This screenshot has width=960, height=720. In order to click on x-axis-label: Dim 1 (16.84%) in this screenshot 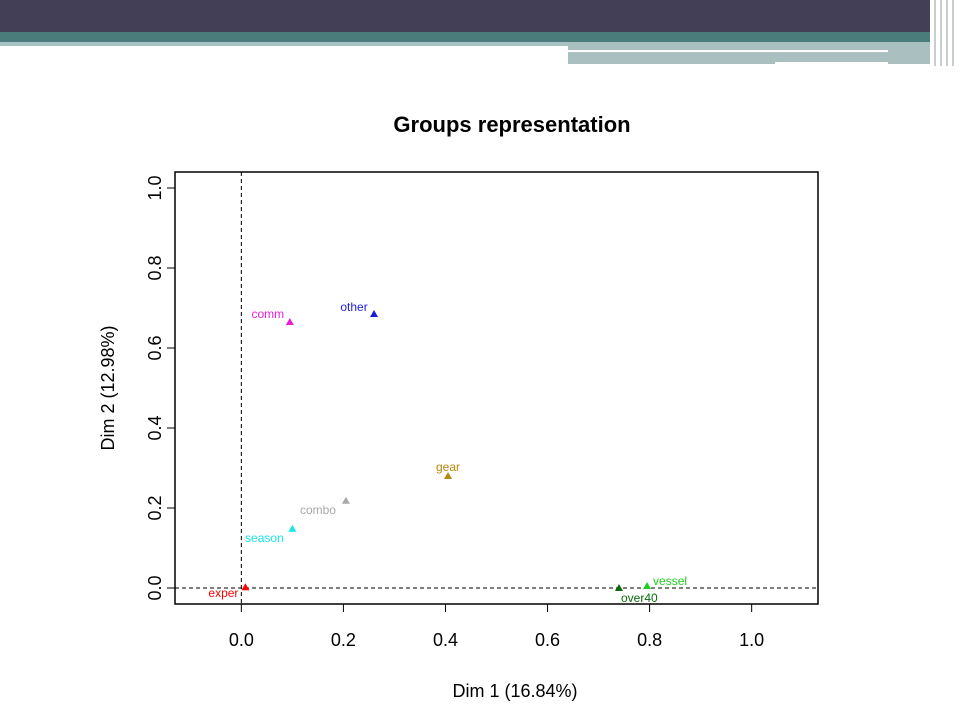, I will do `click(514, 691)`.